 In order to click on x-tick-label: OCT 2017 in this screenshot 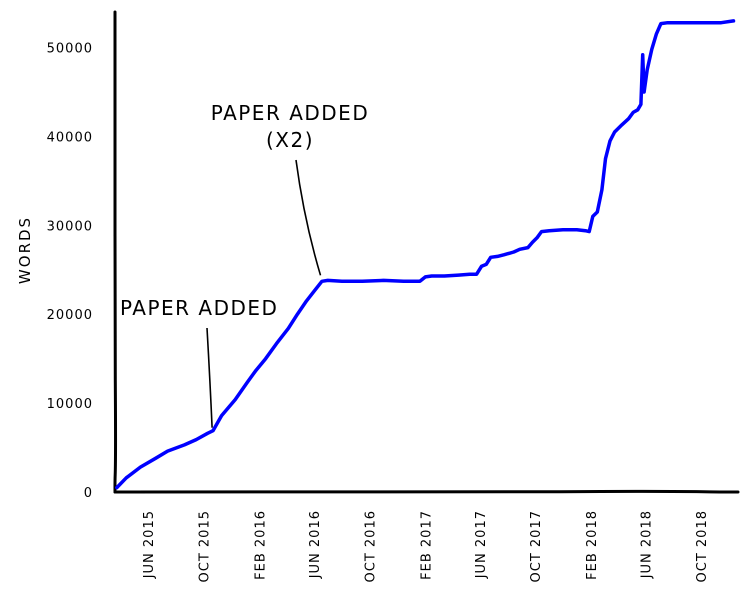, I will do `click(536, 546)`.